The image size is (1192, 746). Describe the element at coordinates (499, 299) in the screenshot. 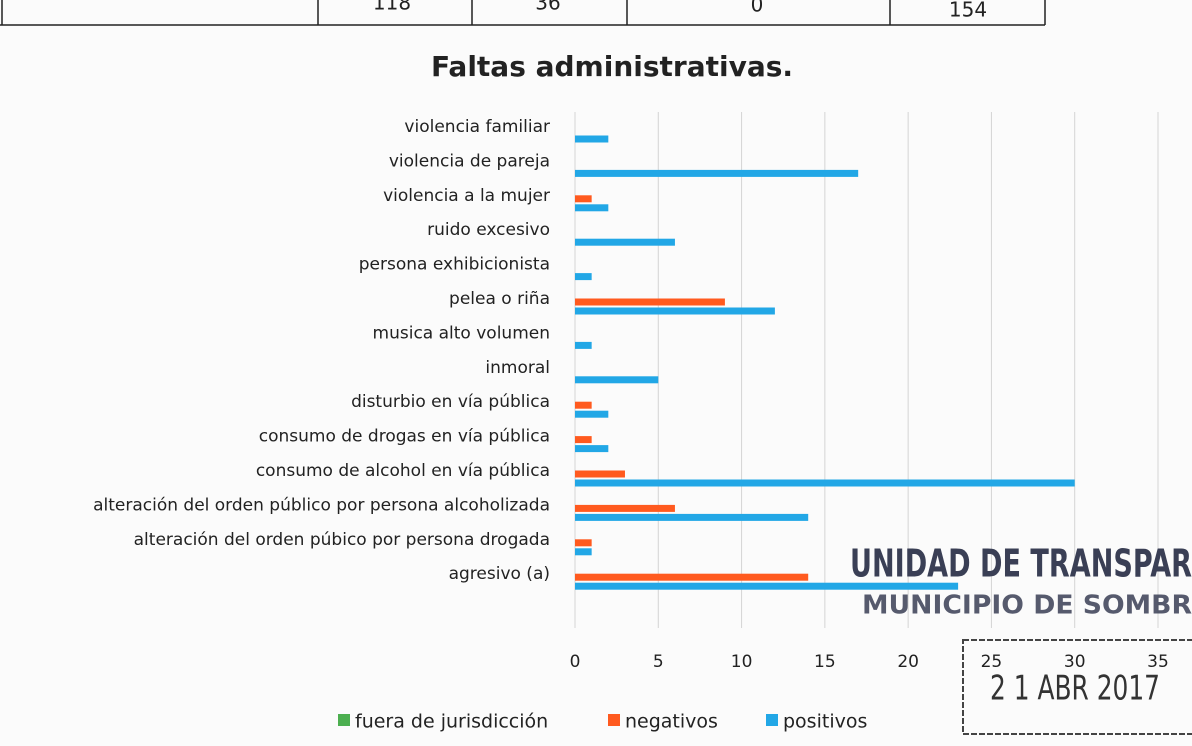

I see `y-tick-label: pelea o riña` at that location.